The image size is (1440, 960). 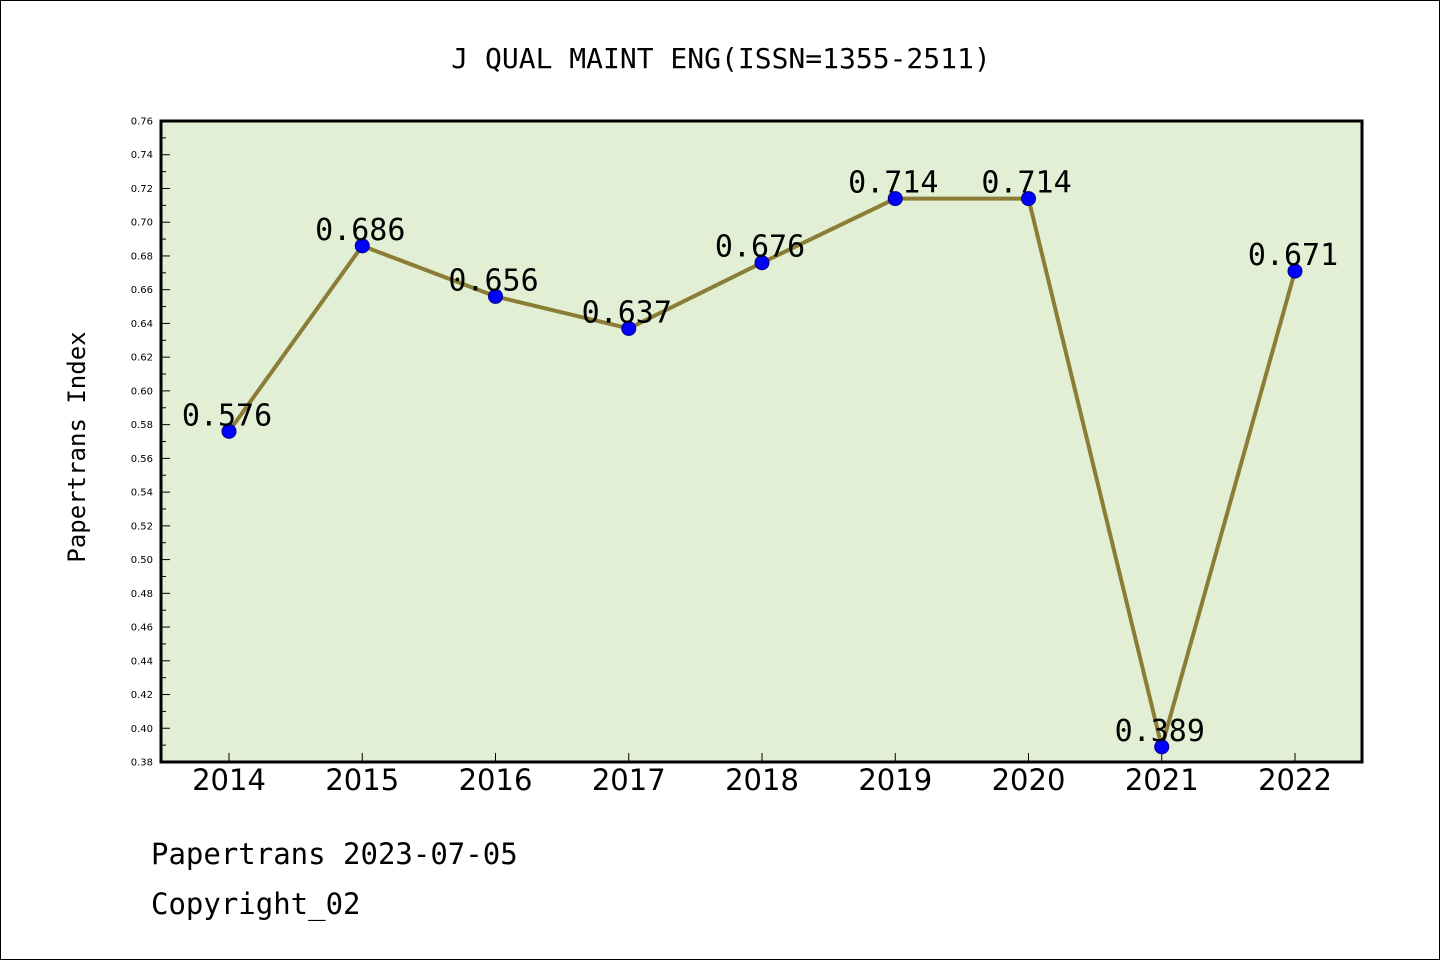 What do you see at coordinates (142, 189) in the screenshot?
I see `y-tick-label: 0.72` at bounding box center [142, 189].